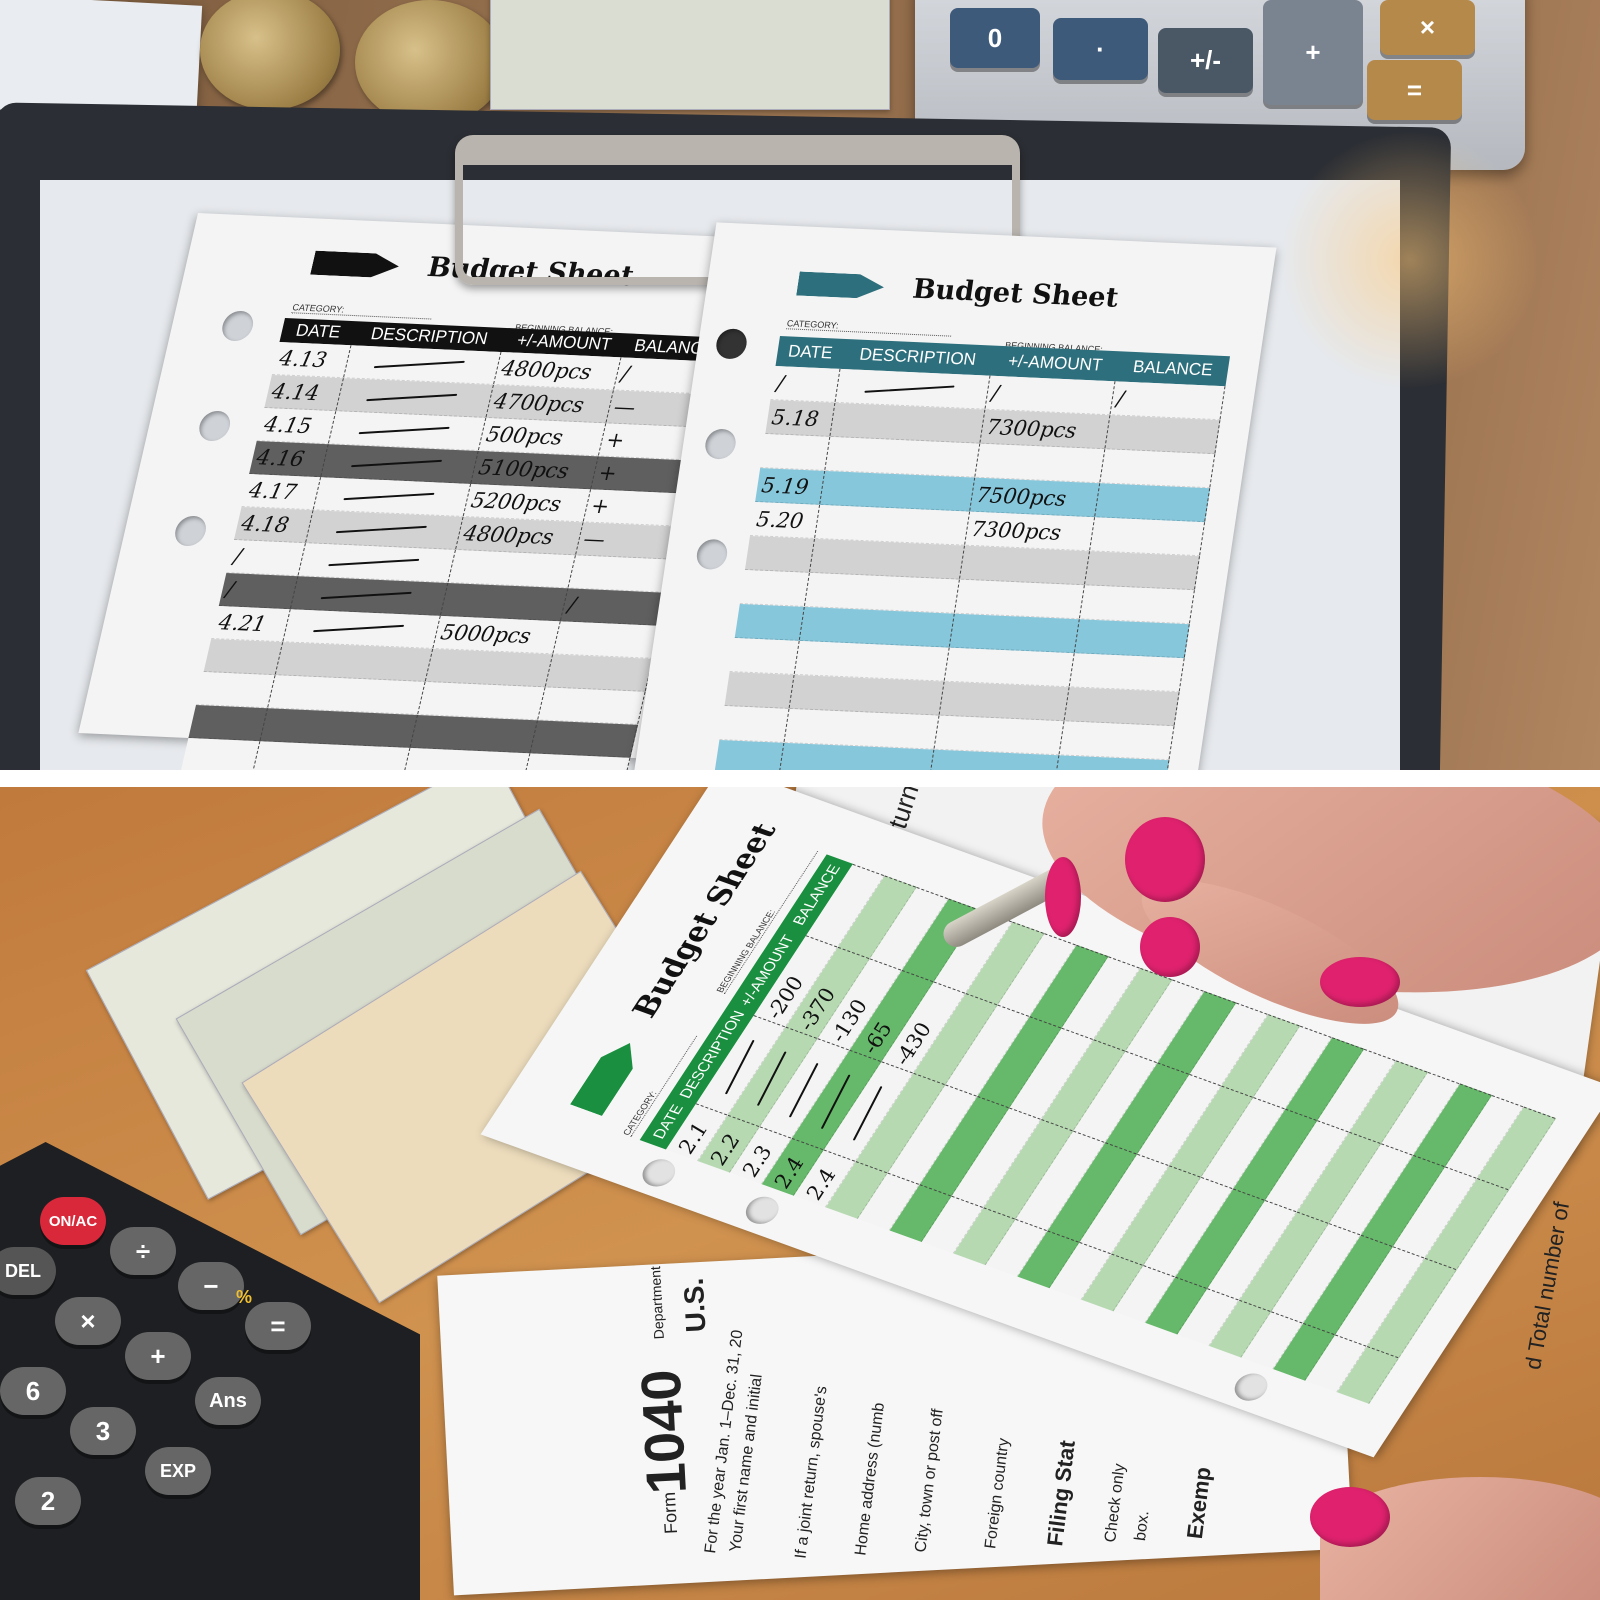 This screenshot has width=1600, height=1600. What do you see at coordinates (497, 634) in the screenshot?
I see `amount-cell: 5000pcs` at bounding box center [497, 634].